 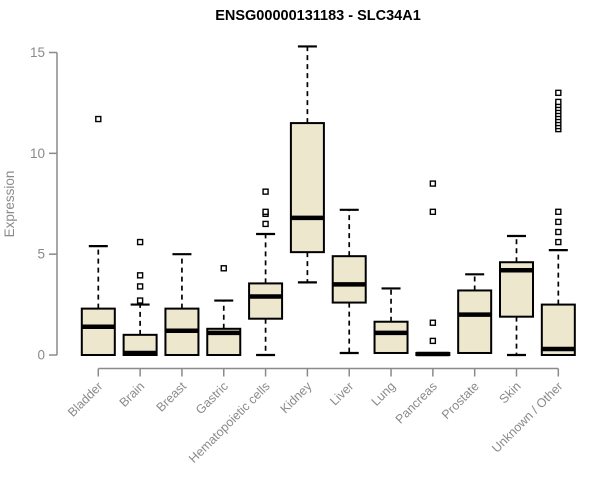 I want to click on x-category-label: Lung, so click(x=384, y=394).